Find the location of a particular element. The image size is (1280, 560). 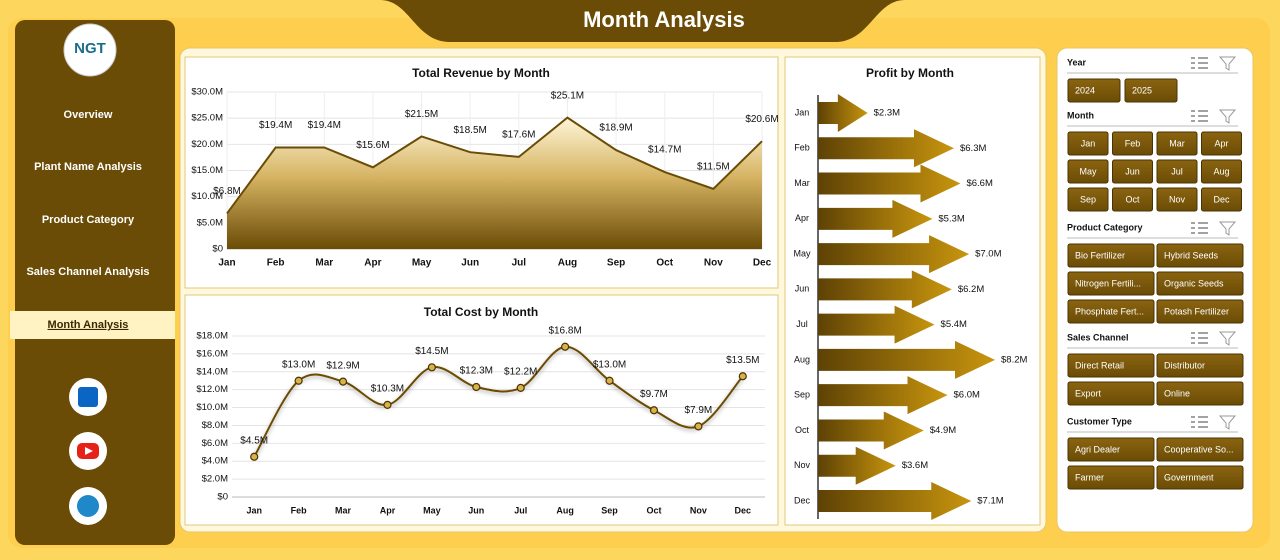

data-label: $21.5M is located at coordinates (421, 114).